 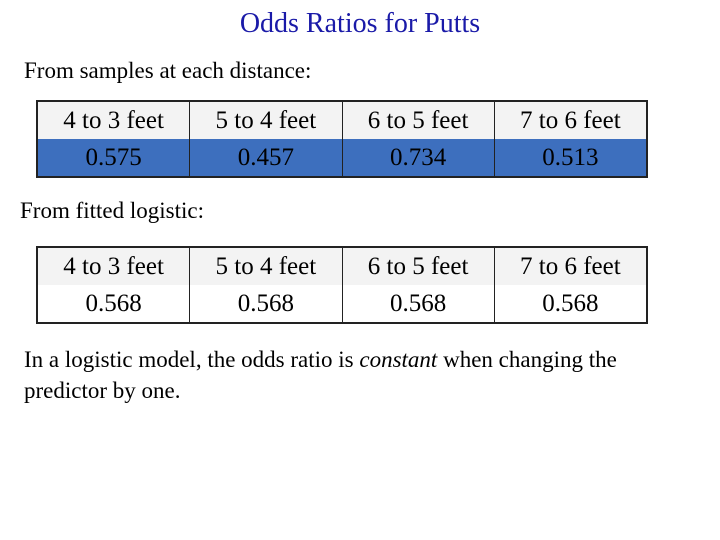 I want to click on note-text-before: In a logistic model, the odds ratio is, so click(x=192, y=359).